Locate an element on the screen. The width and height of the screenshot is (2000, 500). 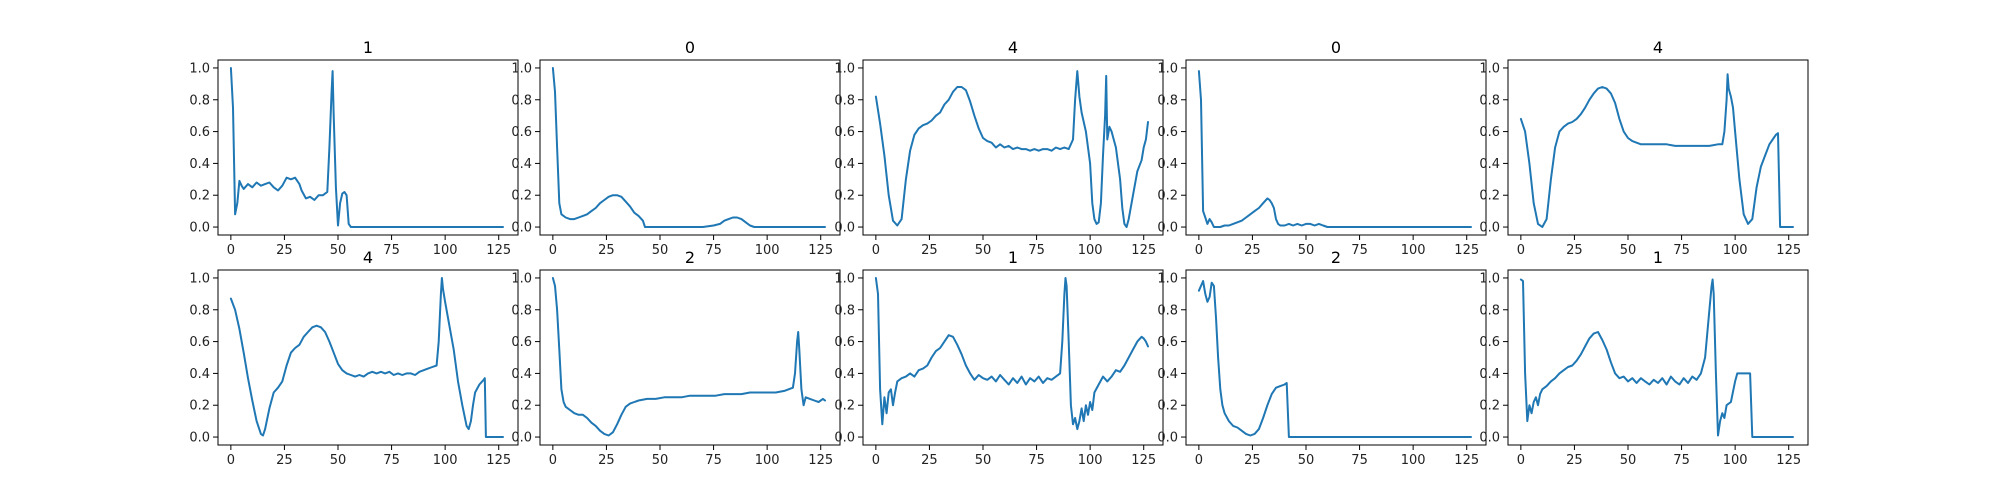
subplot-5: 0 25 50 75 100 125 0.0 0.2 0.4 0.6 0.8 1.0 4 is located at coordinates (1644, 148).